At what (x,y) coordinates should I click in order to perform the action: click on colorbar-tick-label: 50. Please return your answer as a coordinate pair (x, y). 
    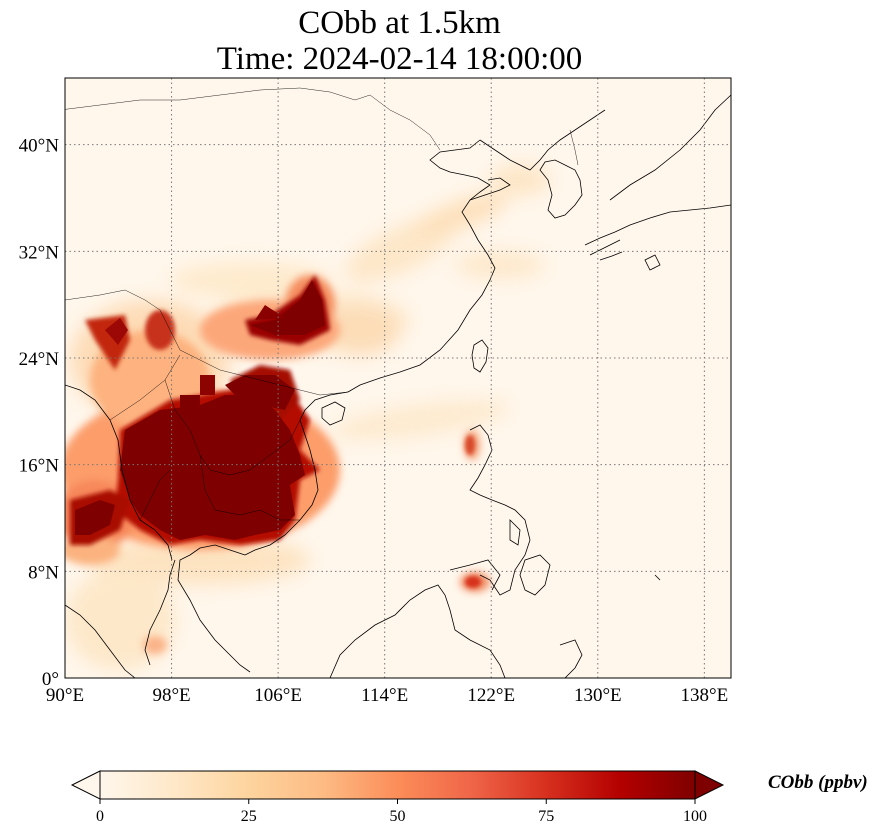
    Looking at the image, I should click on (398, 816).